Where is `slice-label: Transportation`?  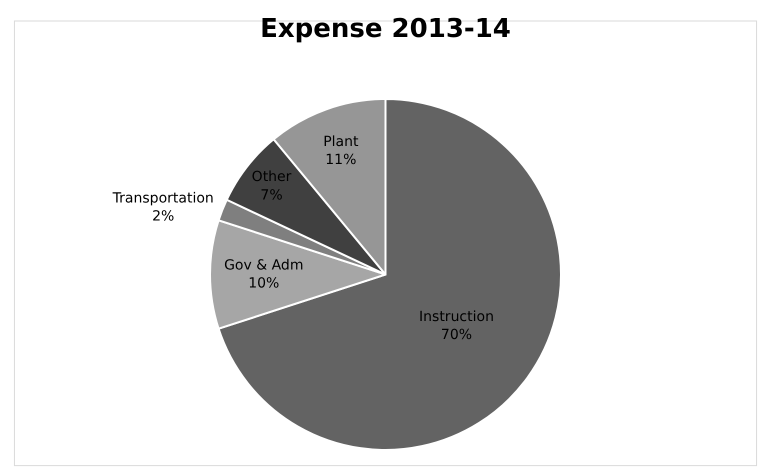
slice-label: Transportation is located at coordinates (163, 198).